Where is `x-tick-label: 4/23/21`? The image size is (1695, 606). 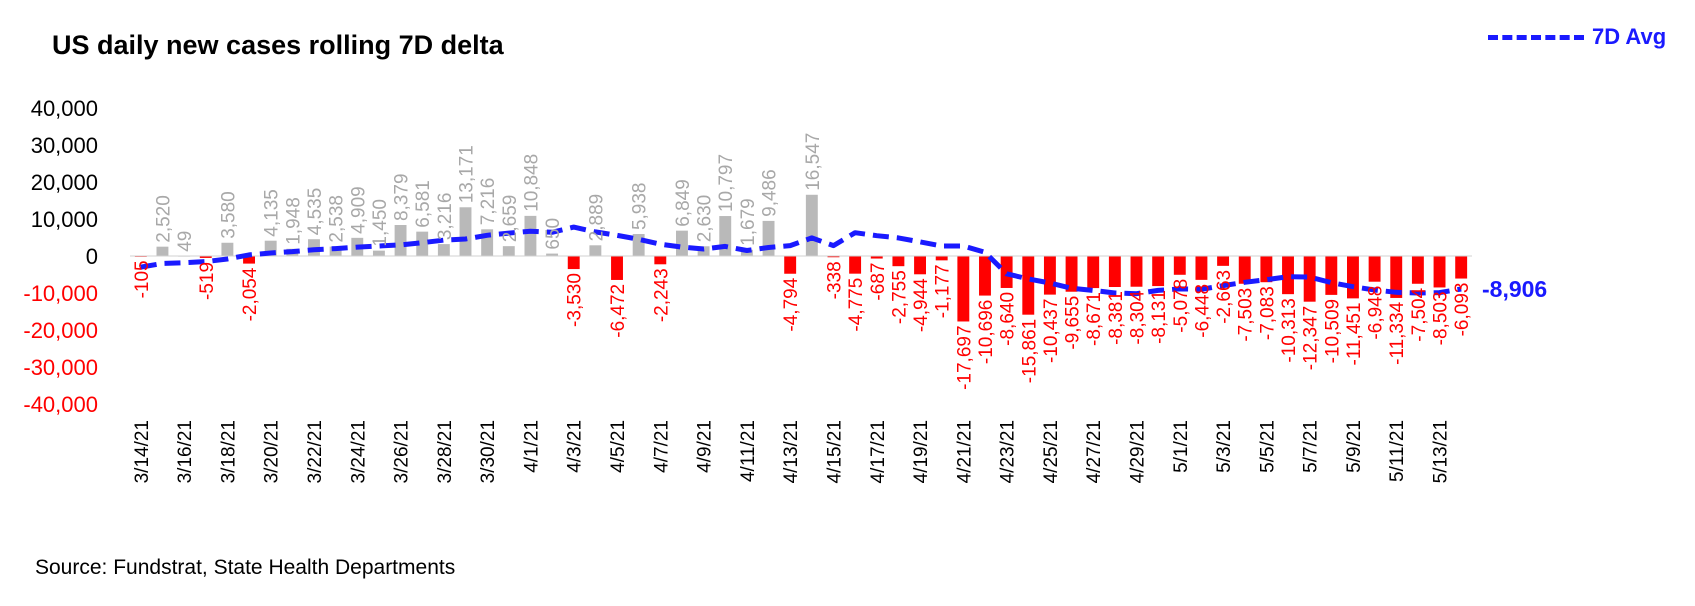 x-tick-label: 4/23/21 is located at coordinates (1008, 451).